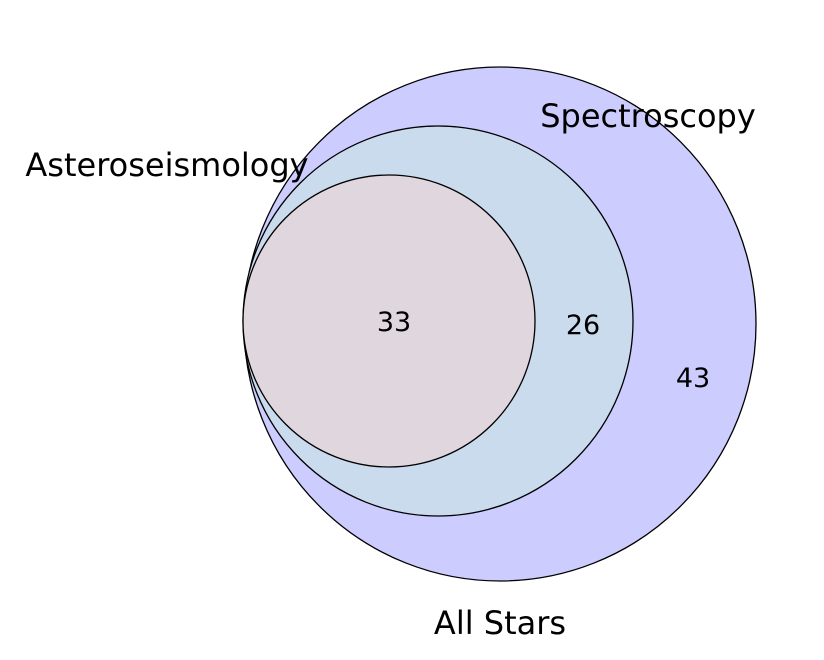  Describe the element at coordinates (394, 322) in the screenshot. I see `asteroseismology-count: 33` at that location.